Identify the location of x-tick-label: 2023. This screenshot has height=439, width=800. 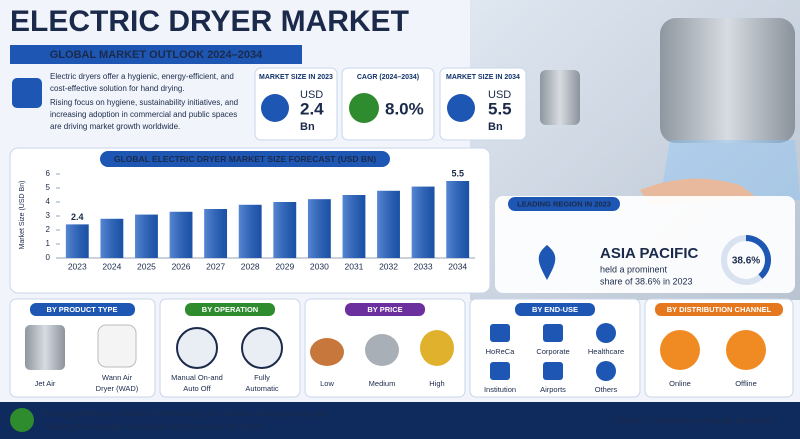
(77, 266).